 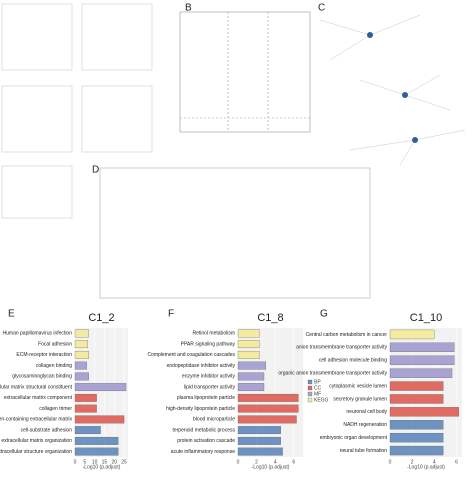 What do you see at coordinates (347, 335) in the screenshot?
I see `category-label: Central carbon metabolism in cancer` at bounding box center [347, 335].